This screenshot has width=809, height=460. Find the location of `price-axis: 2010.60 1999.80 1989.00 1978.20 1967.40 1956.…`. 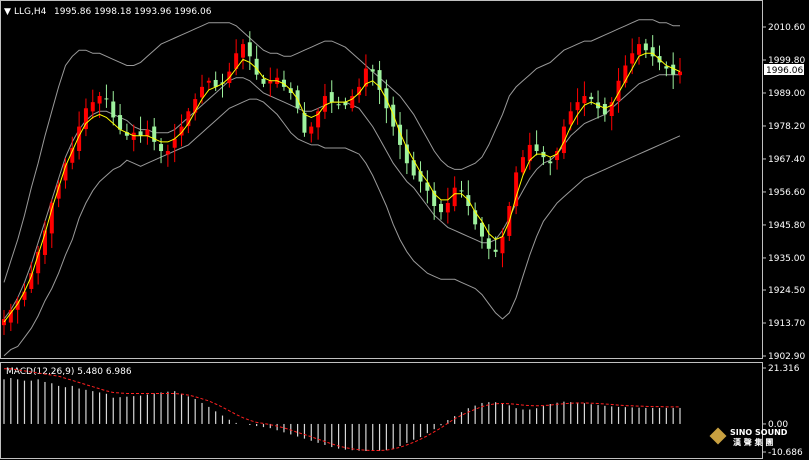

price-axis: 2010.60 1999.80 1989.00 1978.20 1967.40 1956.… is located at coordinates (783, 192).